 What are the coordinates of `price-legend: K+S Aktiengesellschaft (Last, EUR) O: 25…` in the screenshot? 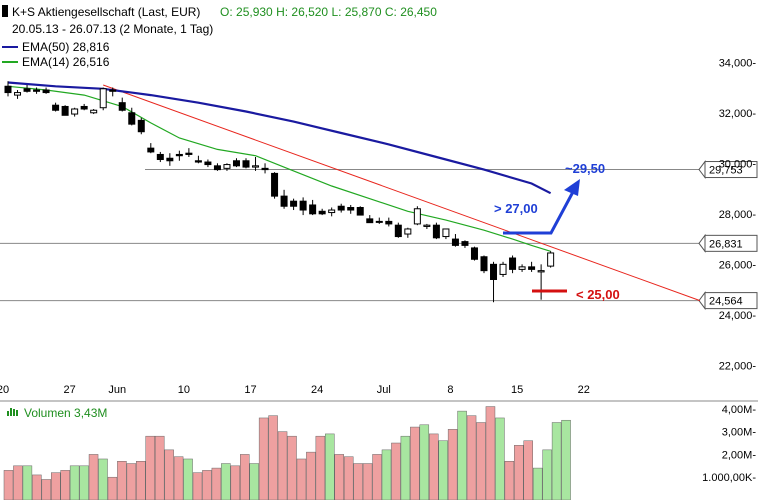 It's located at (218, 37).